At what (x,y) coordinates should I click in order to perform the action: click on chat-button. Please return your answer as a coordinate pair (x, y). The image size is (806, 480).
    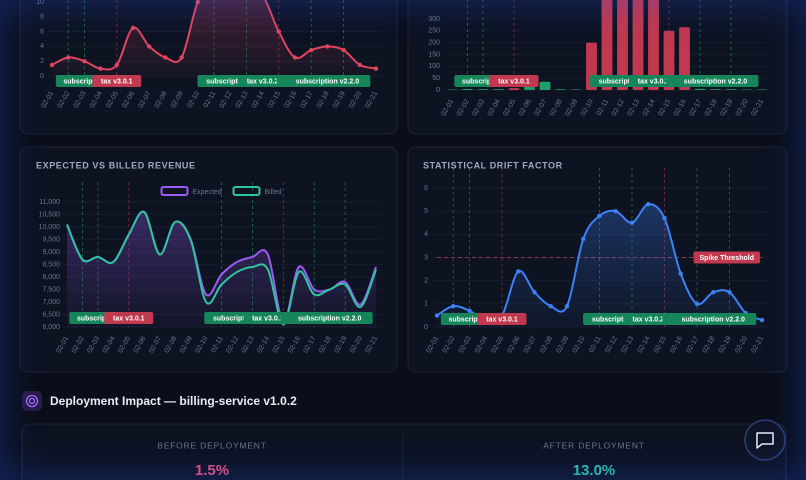
    Looking at the image, I should click on (765, 440).